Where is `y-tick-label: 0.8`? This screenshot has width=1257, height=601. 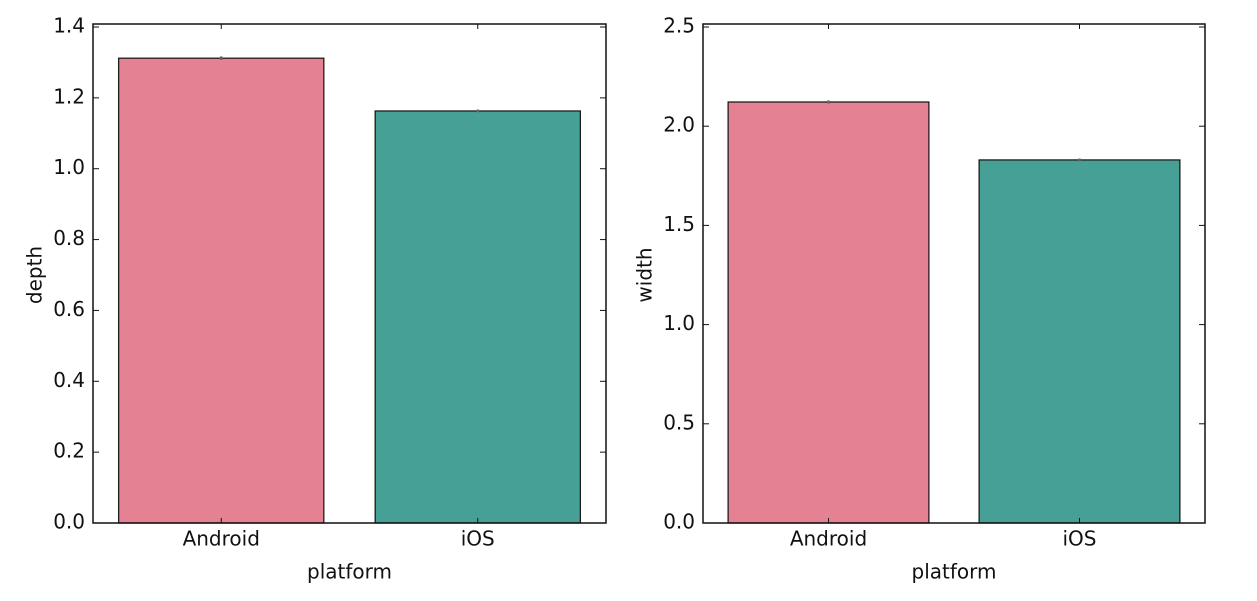 y-tick-label: 0.8 is located at coordinates (69, 238).